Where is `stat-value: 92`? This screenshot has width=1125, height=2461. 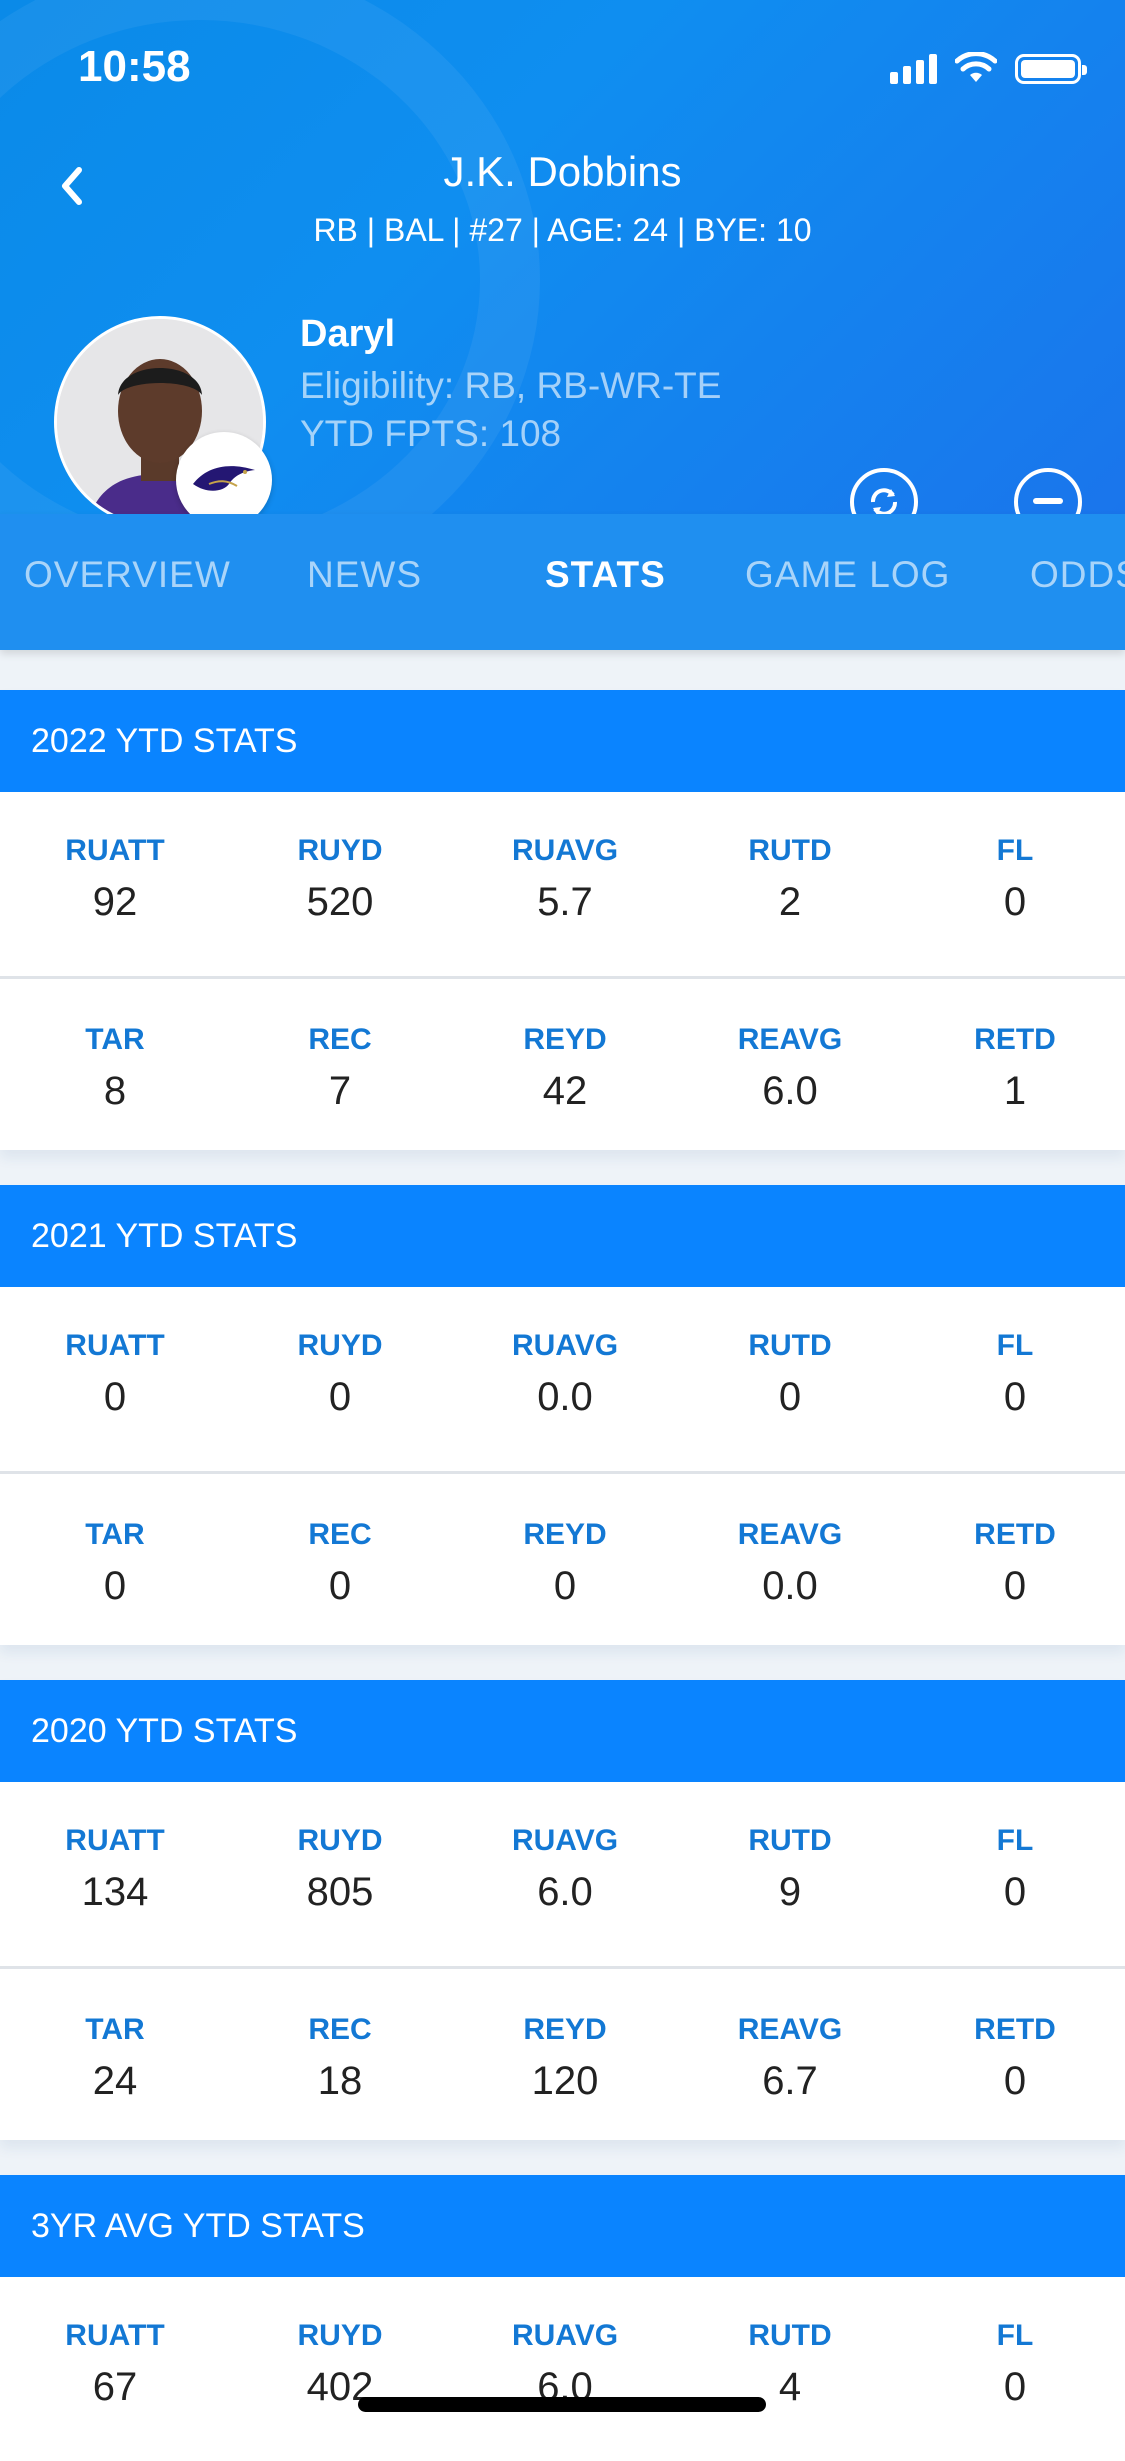
stat-value: 92 is located at coordinates (115, 902).